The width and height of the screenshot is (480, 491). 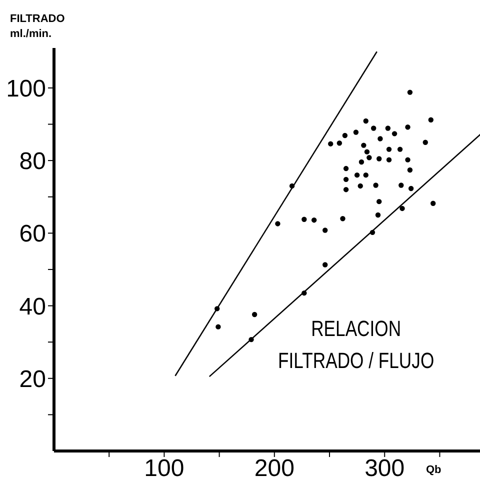 I want to click on x-tick-label: 200, so click(x=274, y=468).